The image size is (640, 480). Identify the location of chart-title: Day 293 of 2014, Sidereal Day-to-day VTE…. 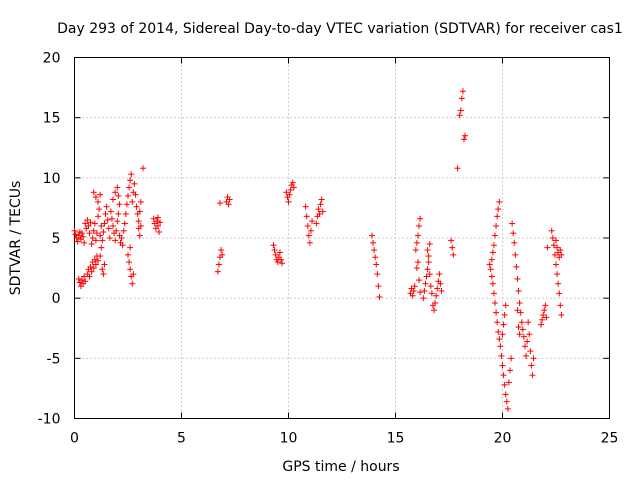
(340, 29).